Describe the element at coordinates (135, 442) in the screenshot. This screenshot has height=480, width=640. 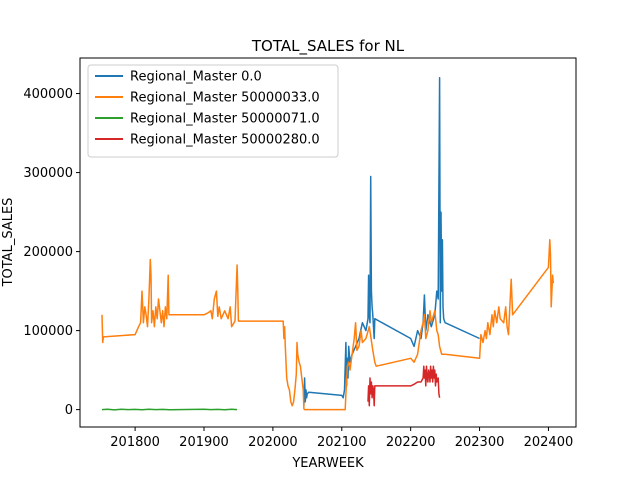
I see `x-tick-label: 201800` at that location.